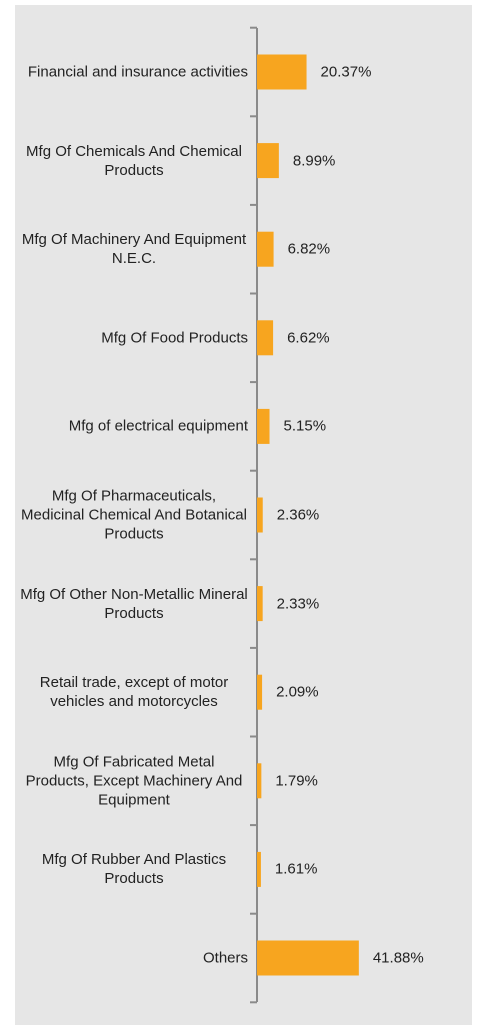 The width and height of the screenshot is (488, 1030). I want to click on category-label: Mfg Of Food Products, so click(174, 338).